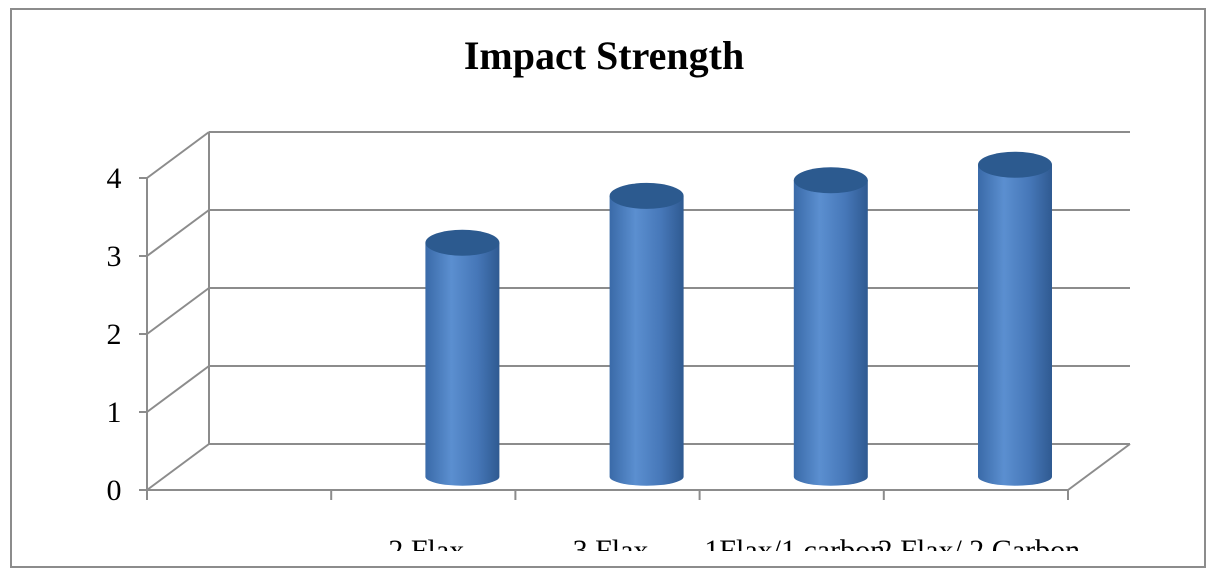 This screenshot has height=568, width=1208. I want to click on y-tick-label: 2, so click(114, 334).